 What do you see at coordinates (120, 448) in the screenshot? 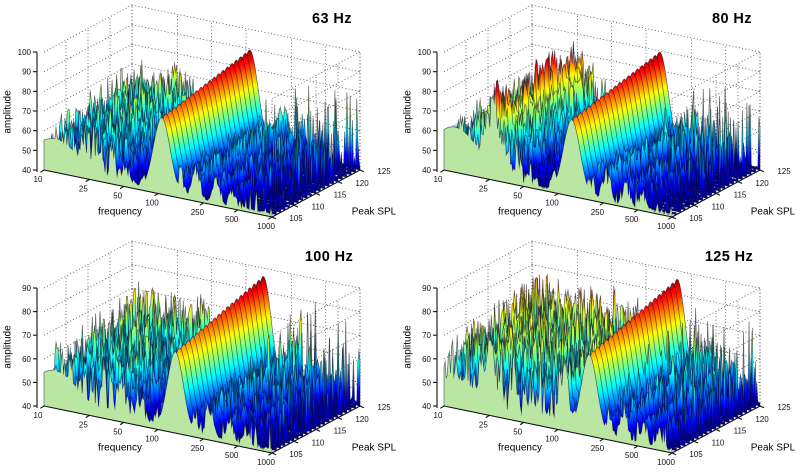
I see `x-axis-label-3: frequency` at bounding box center [120, 448].